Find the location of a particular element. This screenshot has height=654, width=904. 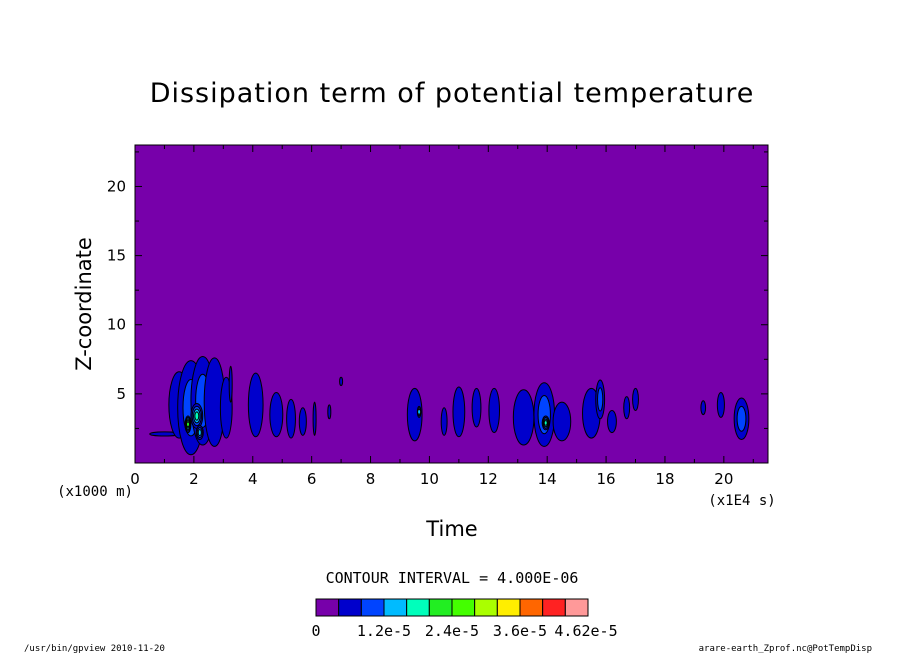

x-tick-label: 12 is located at coordinates (488, 479).